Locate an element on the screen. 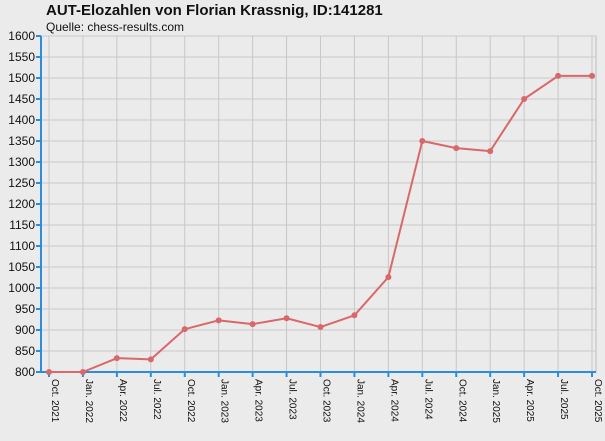 This screenshot has height=441, width=605. x-tick-label: Apr. 2022 is located at coordinates (122, 400).